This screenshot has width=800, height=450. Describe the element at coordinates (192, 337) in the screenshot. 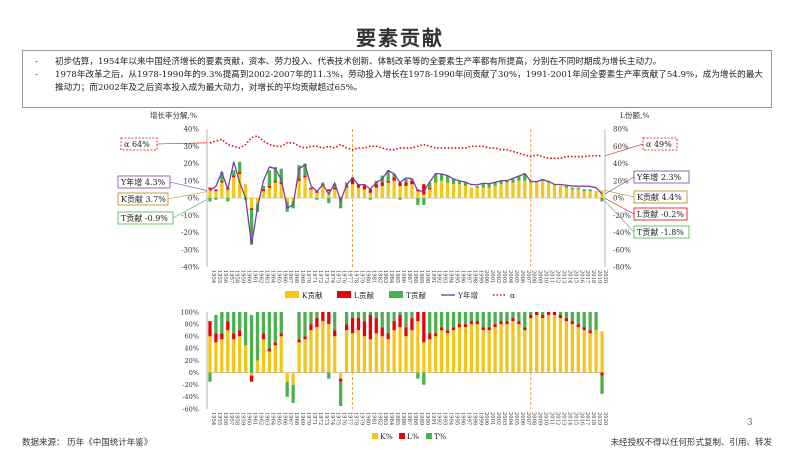

I see `y-tick-label: 60%` at that location.